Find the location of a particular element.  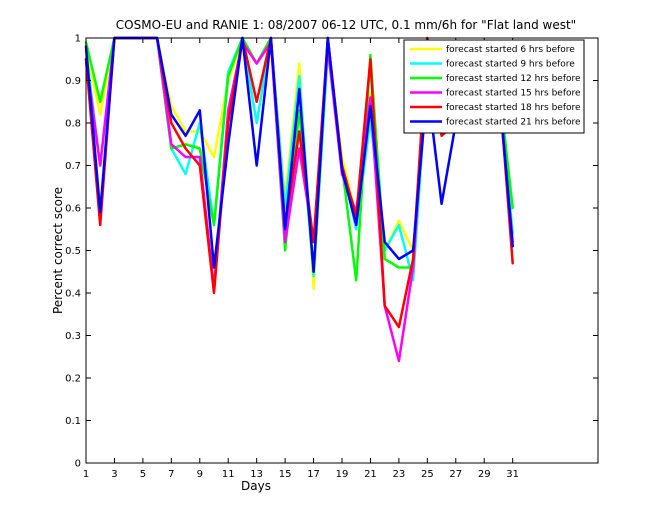

y-tick-label: 0 is located at coordinates (78, 464).